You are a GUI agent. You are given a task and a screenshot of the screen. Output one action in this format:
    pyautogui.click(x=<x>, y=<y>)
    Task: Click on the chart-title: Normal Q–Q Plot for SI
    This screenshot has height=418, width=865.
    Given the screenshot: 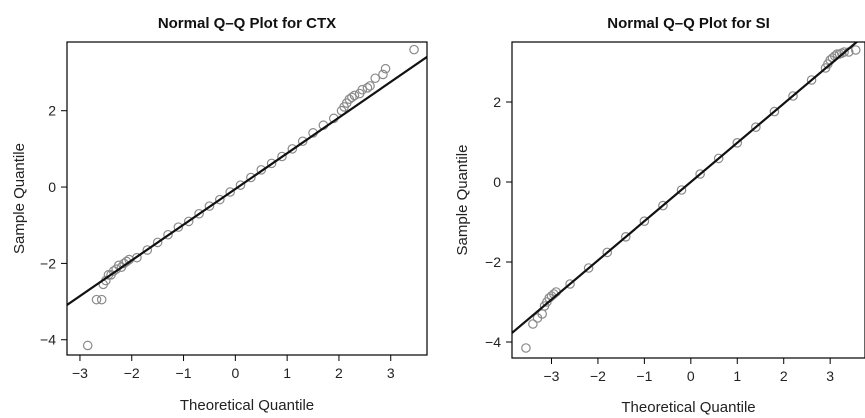 What is the action you would take?
    pyautogui.click(x=688, y=23)
    